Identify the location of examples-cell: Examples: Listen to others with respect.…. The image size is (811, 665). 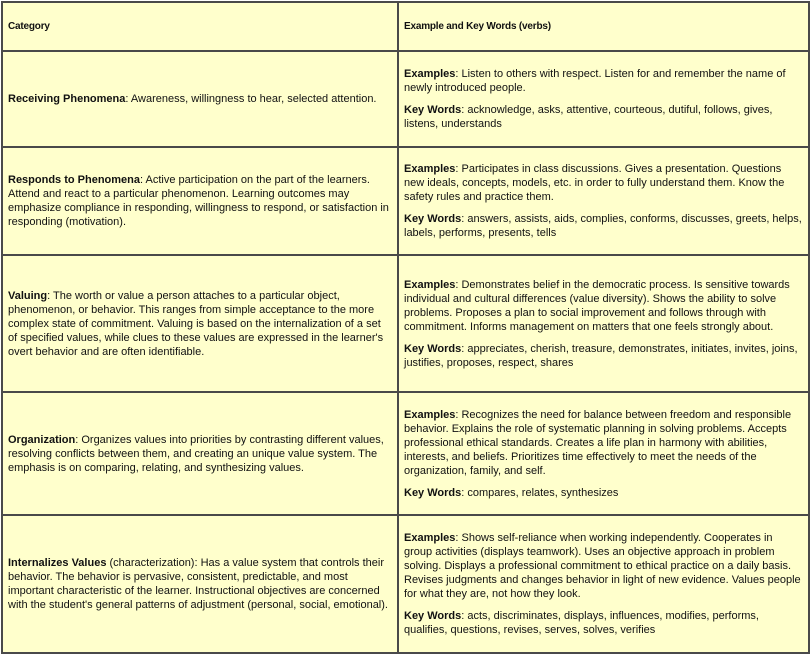
(603, 99).